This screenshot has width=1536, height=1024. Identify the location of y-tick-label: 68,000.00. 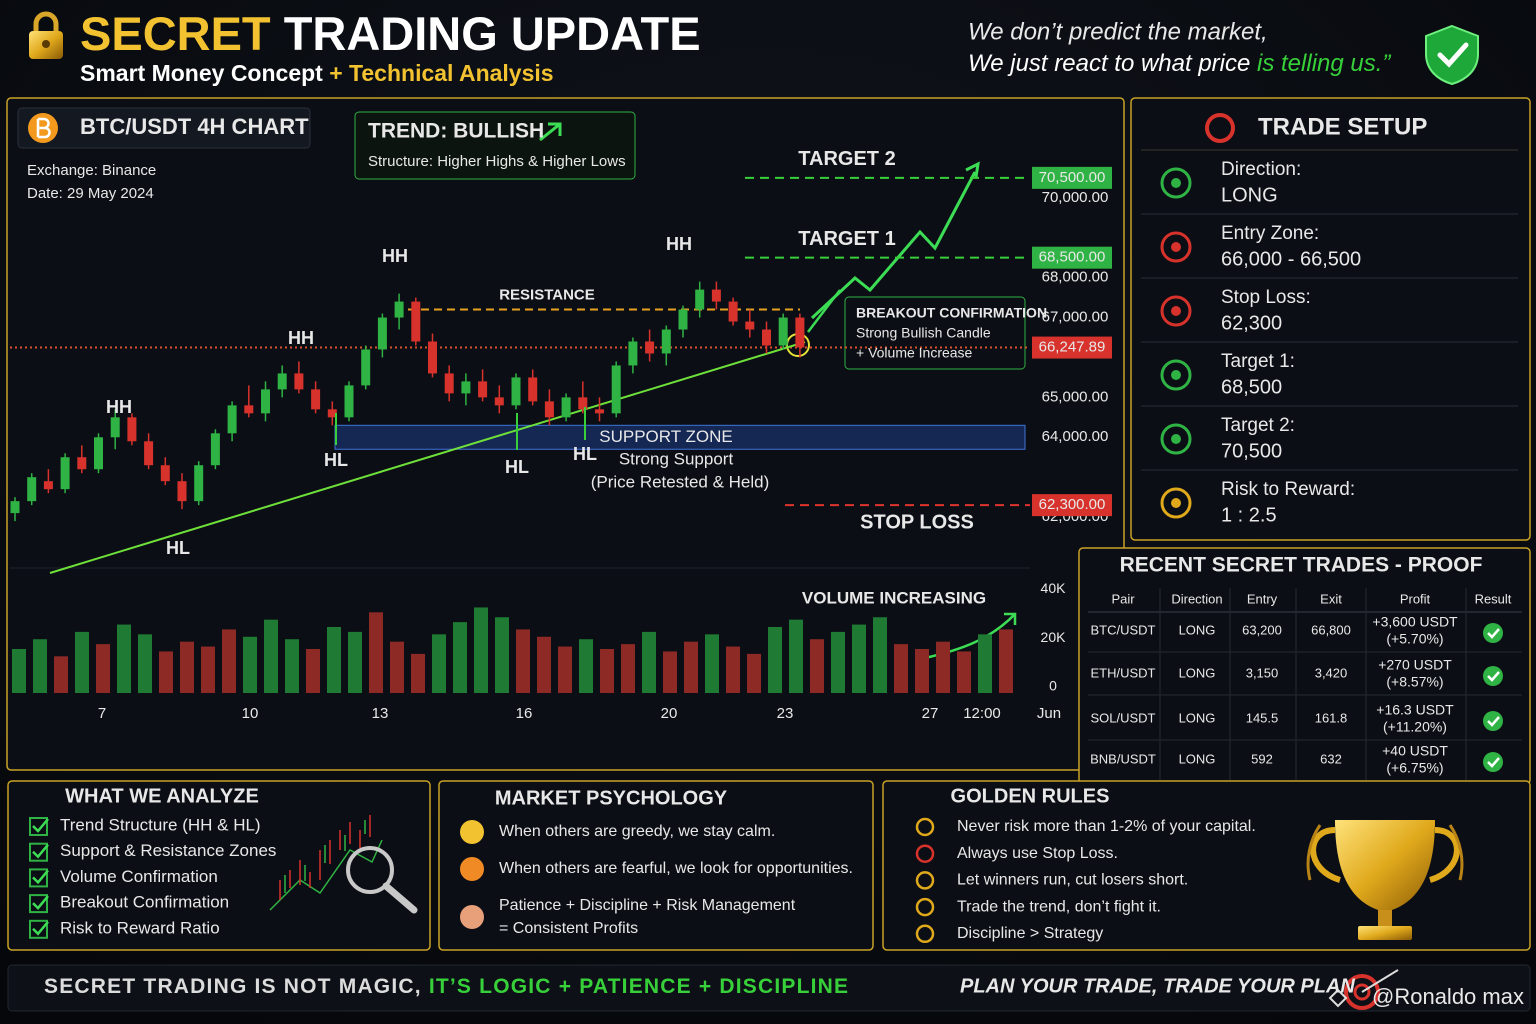
(1075, 277).